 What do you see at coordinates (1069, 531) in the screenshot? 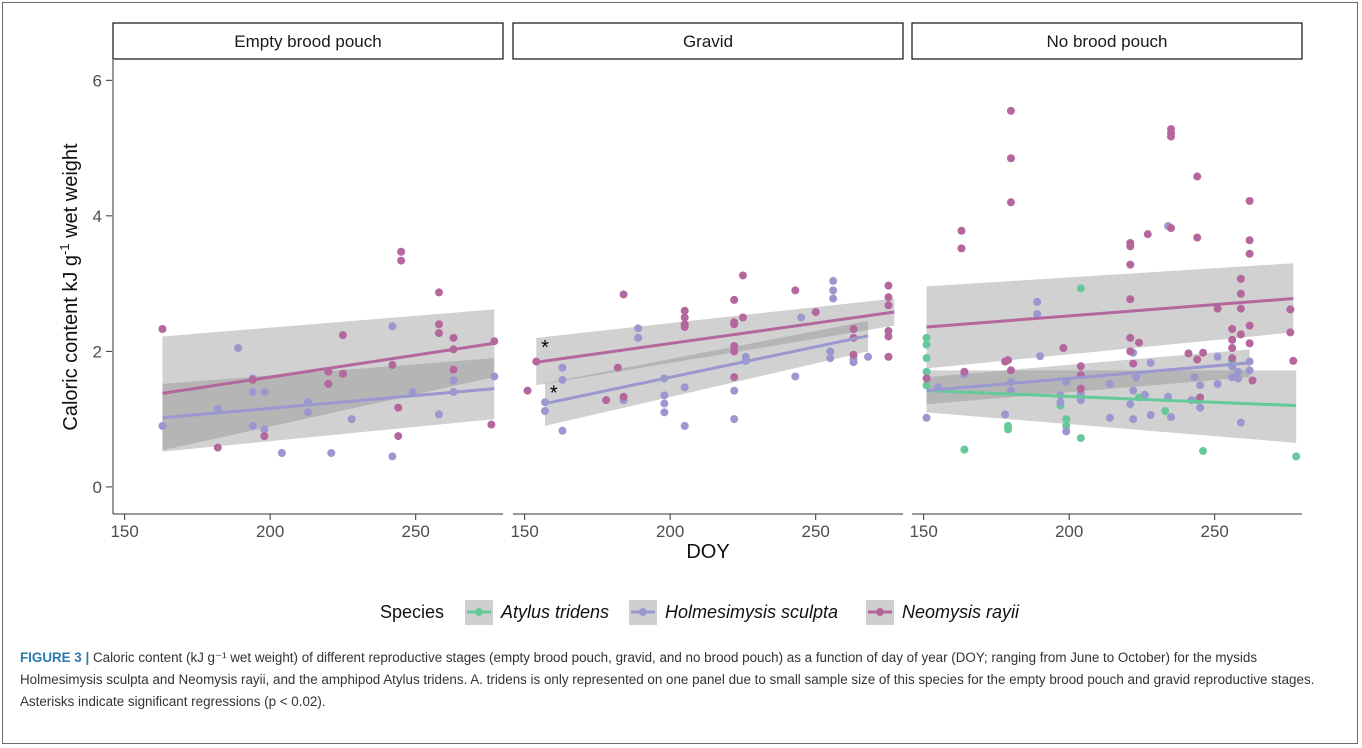
I see `x-tick-label: 200` at bounding box center [1069, 531].